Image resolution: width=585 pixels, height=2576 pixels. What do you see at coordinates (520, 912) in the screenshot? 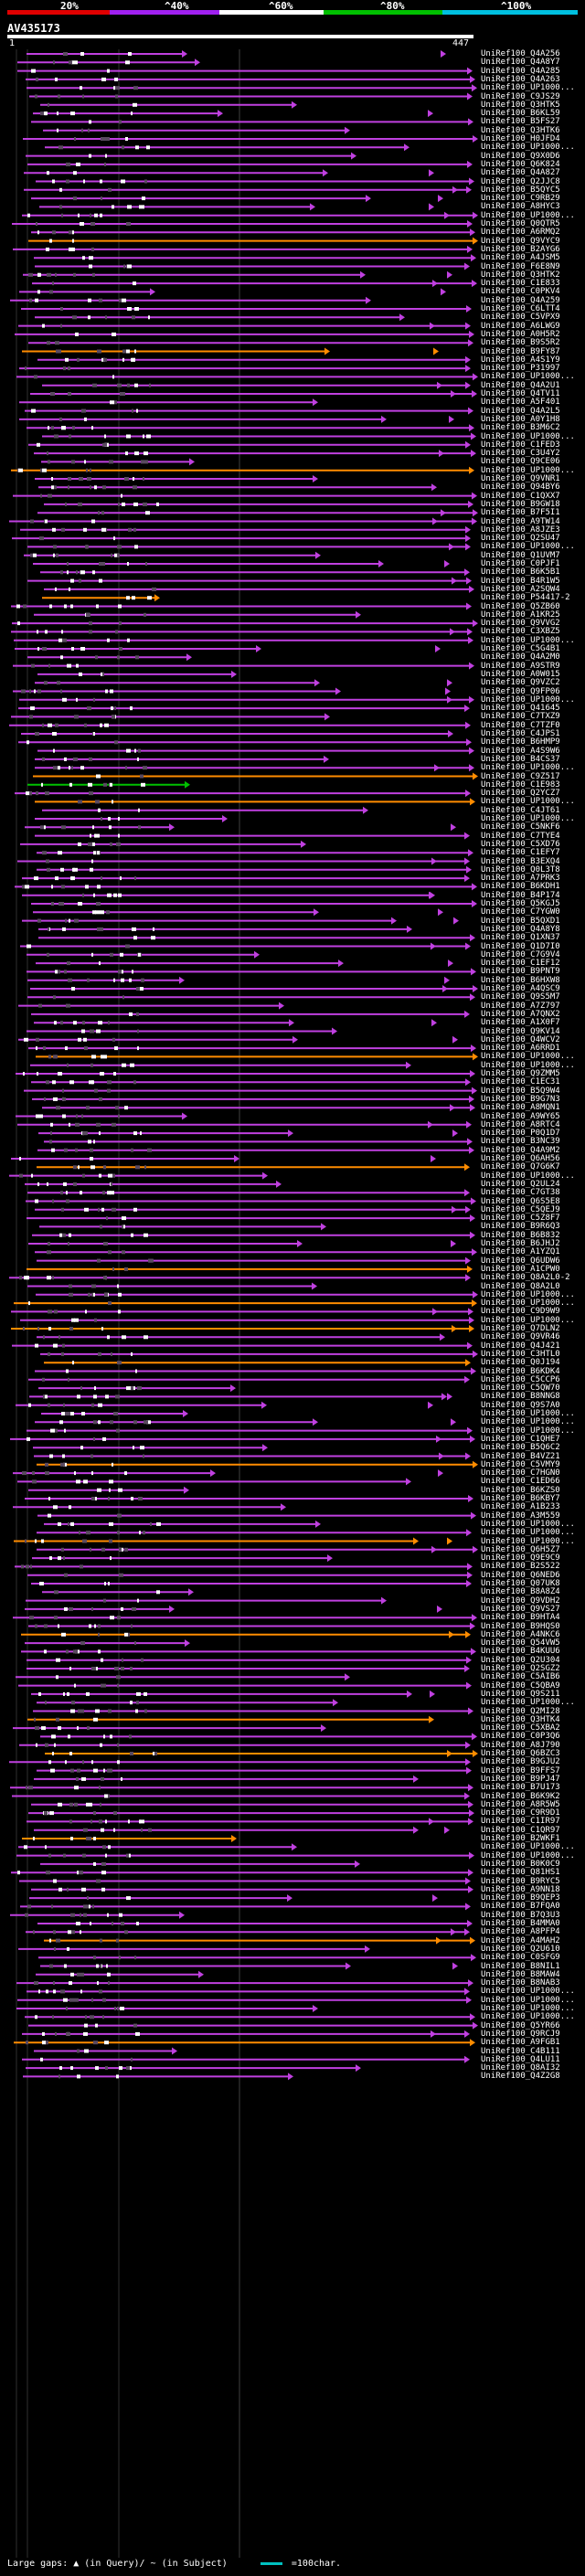
I see `hit-id-link: UniRef100_C7YGW0` at bounding box center [520, 912].